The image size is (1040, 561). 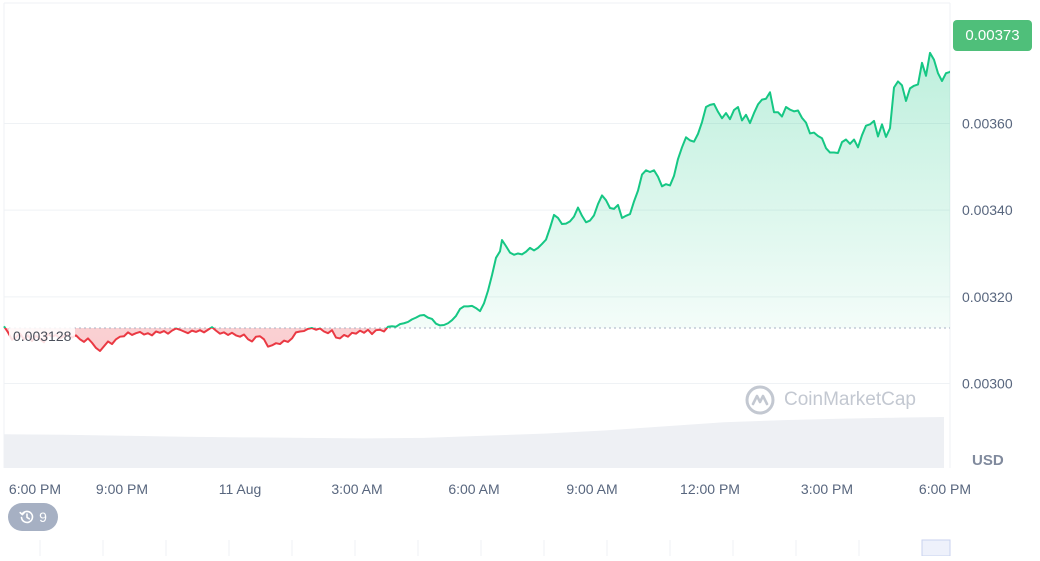 What do you see at coordinates (122, 489) in the screenshot?
I see `x-tick-label: 9:00 PM` at bounding box center [122, 489].